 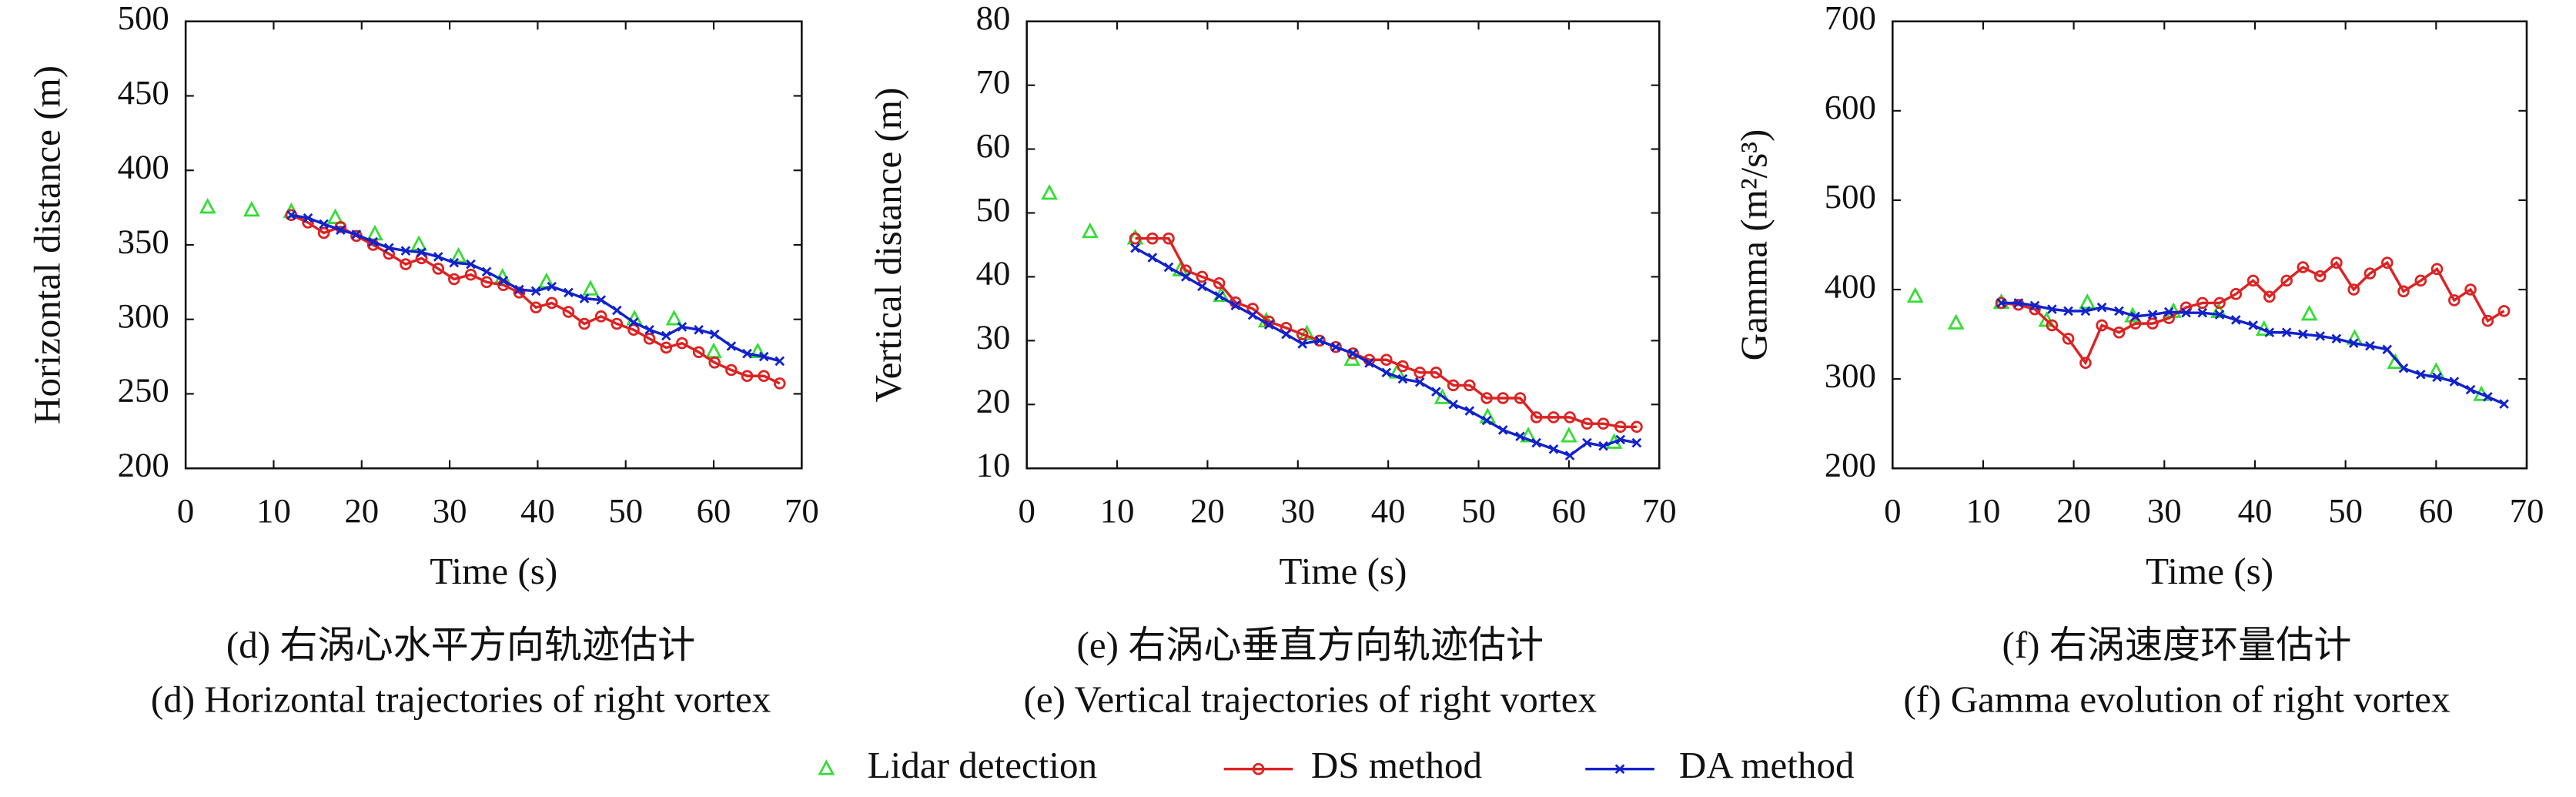 I want to click on legend-item: DS method, so click(x=1353, y=765).